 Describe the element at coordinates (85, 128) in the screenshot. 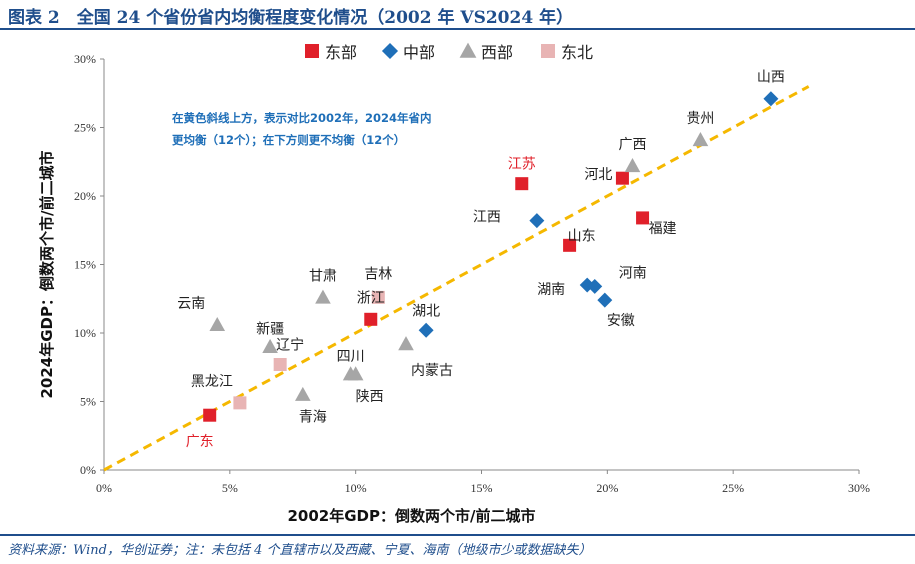

I see `y-tick-label: 25%` at that location.